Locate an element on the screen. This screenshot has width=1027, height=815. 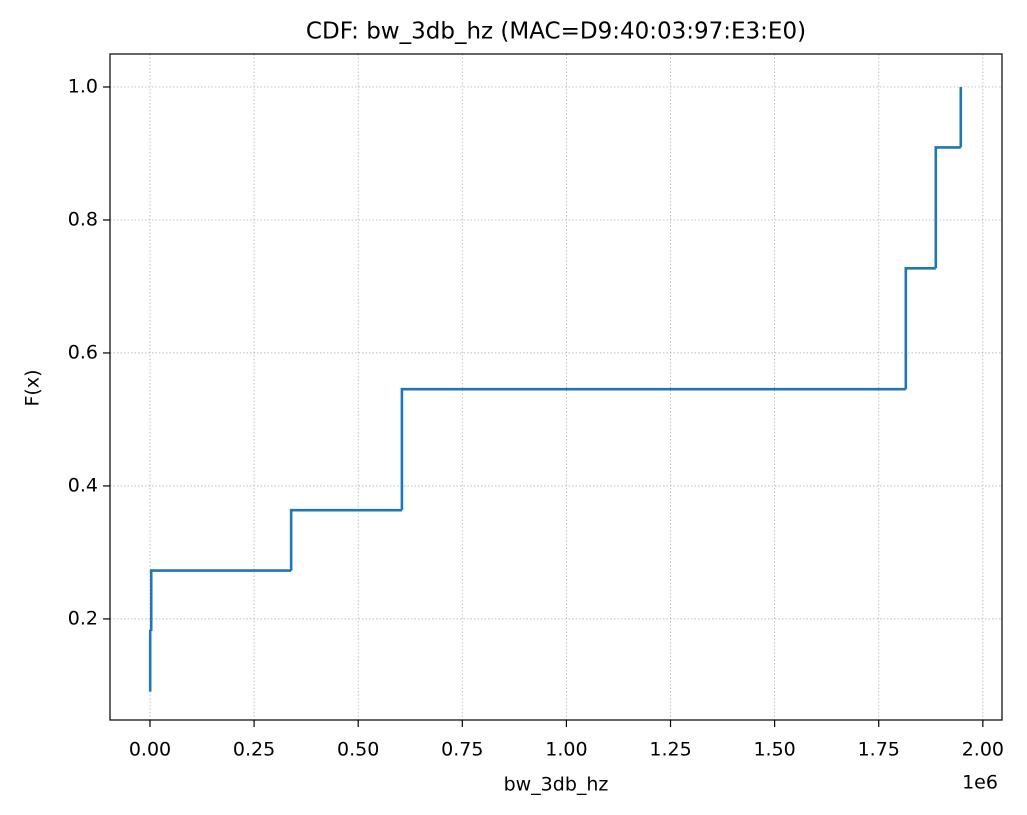
x-tick-label: 1.50 is located at coordinates (774, 750).